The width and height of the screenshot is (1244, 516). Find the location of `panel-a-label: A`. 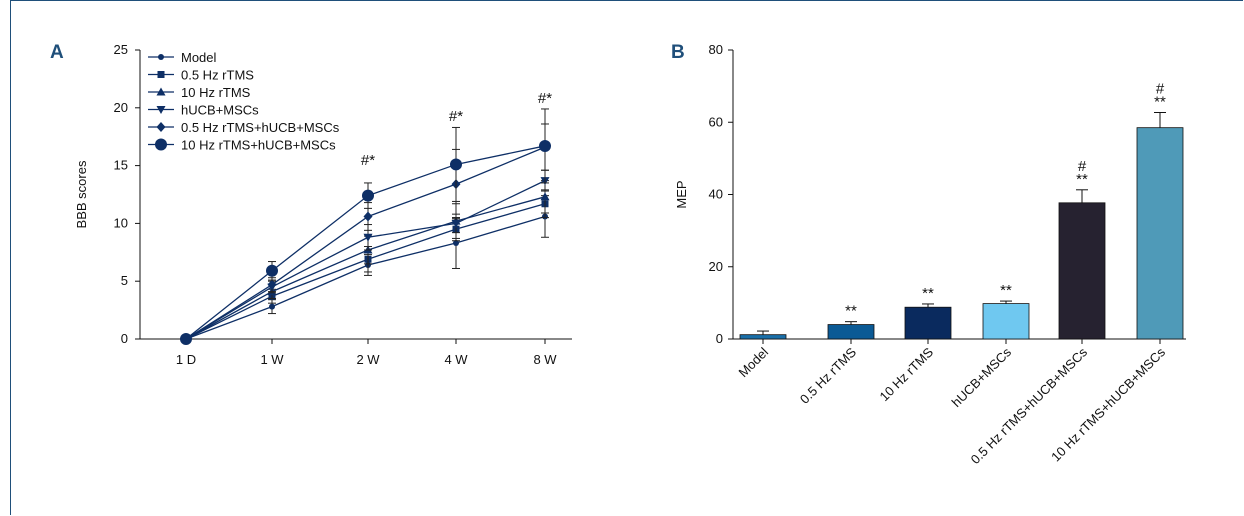

panel-a-label: A is located at coordinates (57, 52).